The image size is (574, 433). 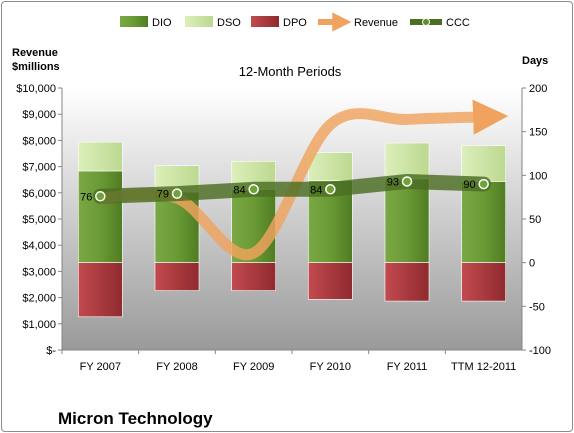 I want to click on legend-swatch-dso, so click(x=199, y=21).